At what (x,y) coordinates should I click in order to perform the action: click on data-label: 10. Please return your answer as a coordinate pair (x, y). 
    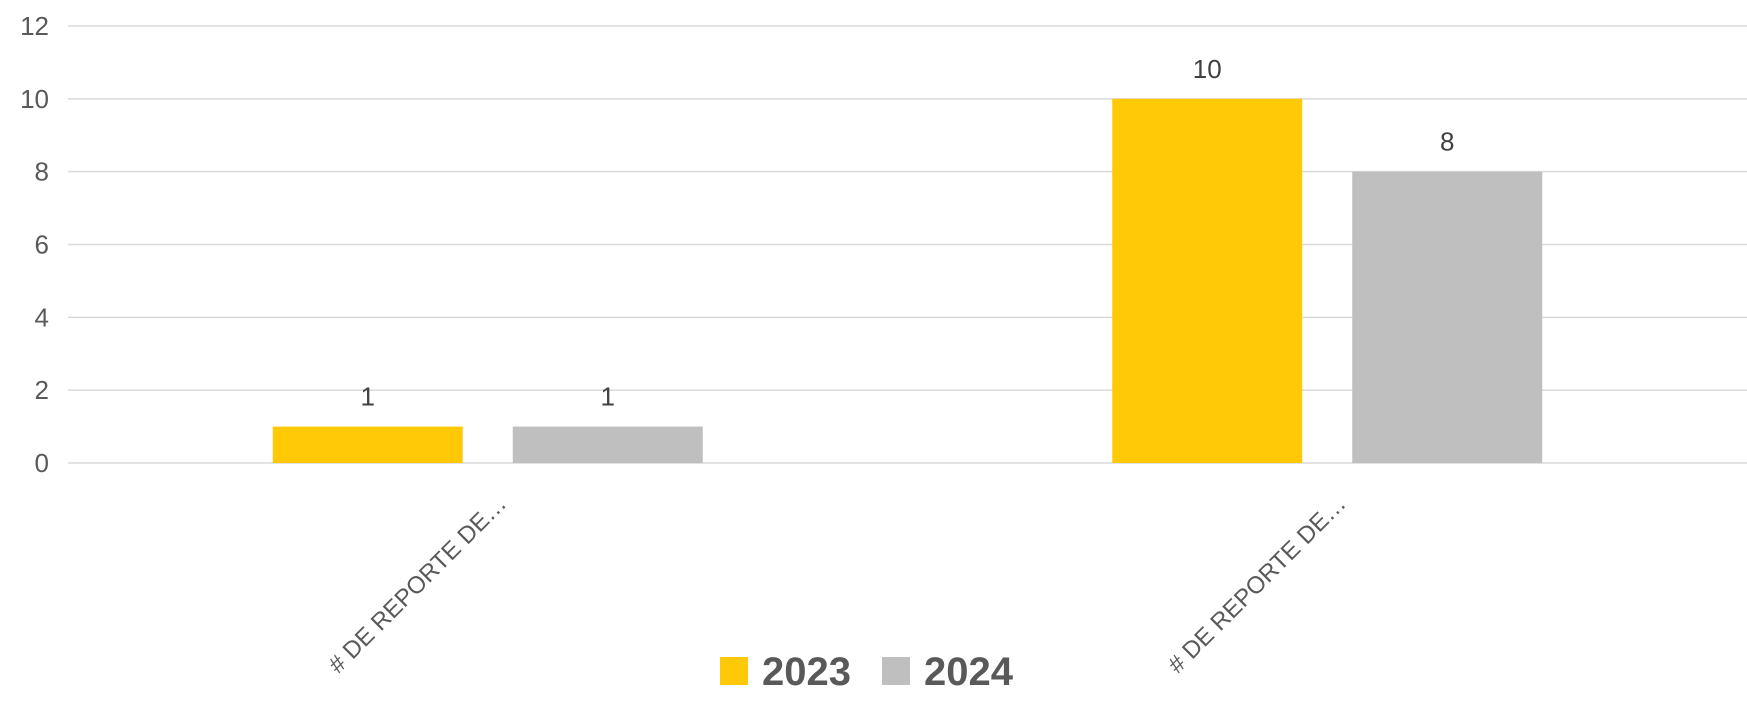
    Looking at the image, I should click on (1207, 69).